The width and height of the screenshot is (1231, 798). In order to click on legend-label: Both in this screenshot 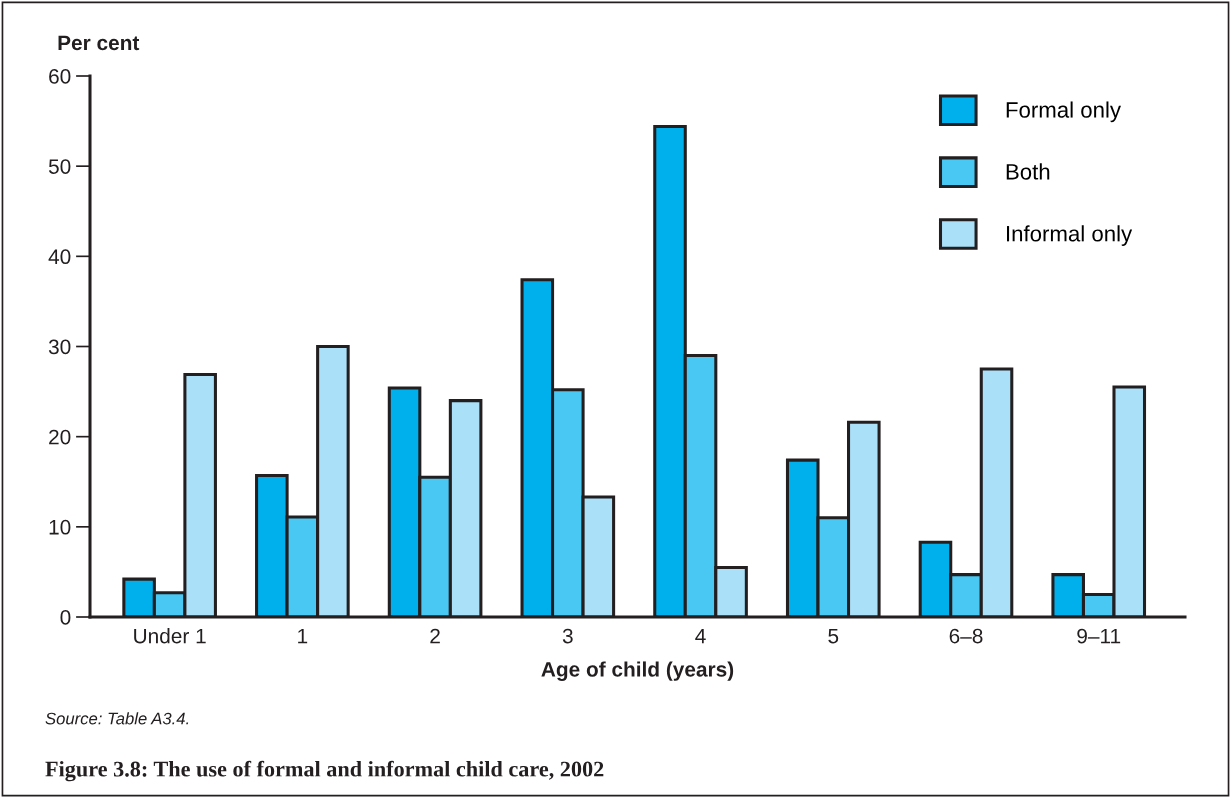, I will do `click(1028, 171)`.